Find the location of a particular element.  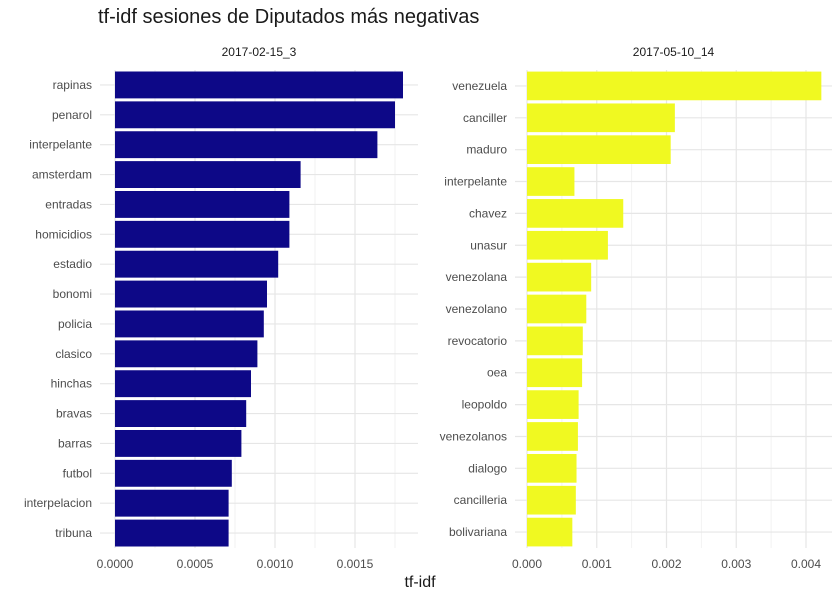

bar-futbol is located at coordinates (173, 473).